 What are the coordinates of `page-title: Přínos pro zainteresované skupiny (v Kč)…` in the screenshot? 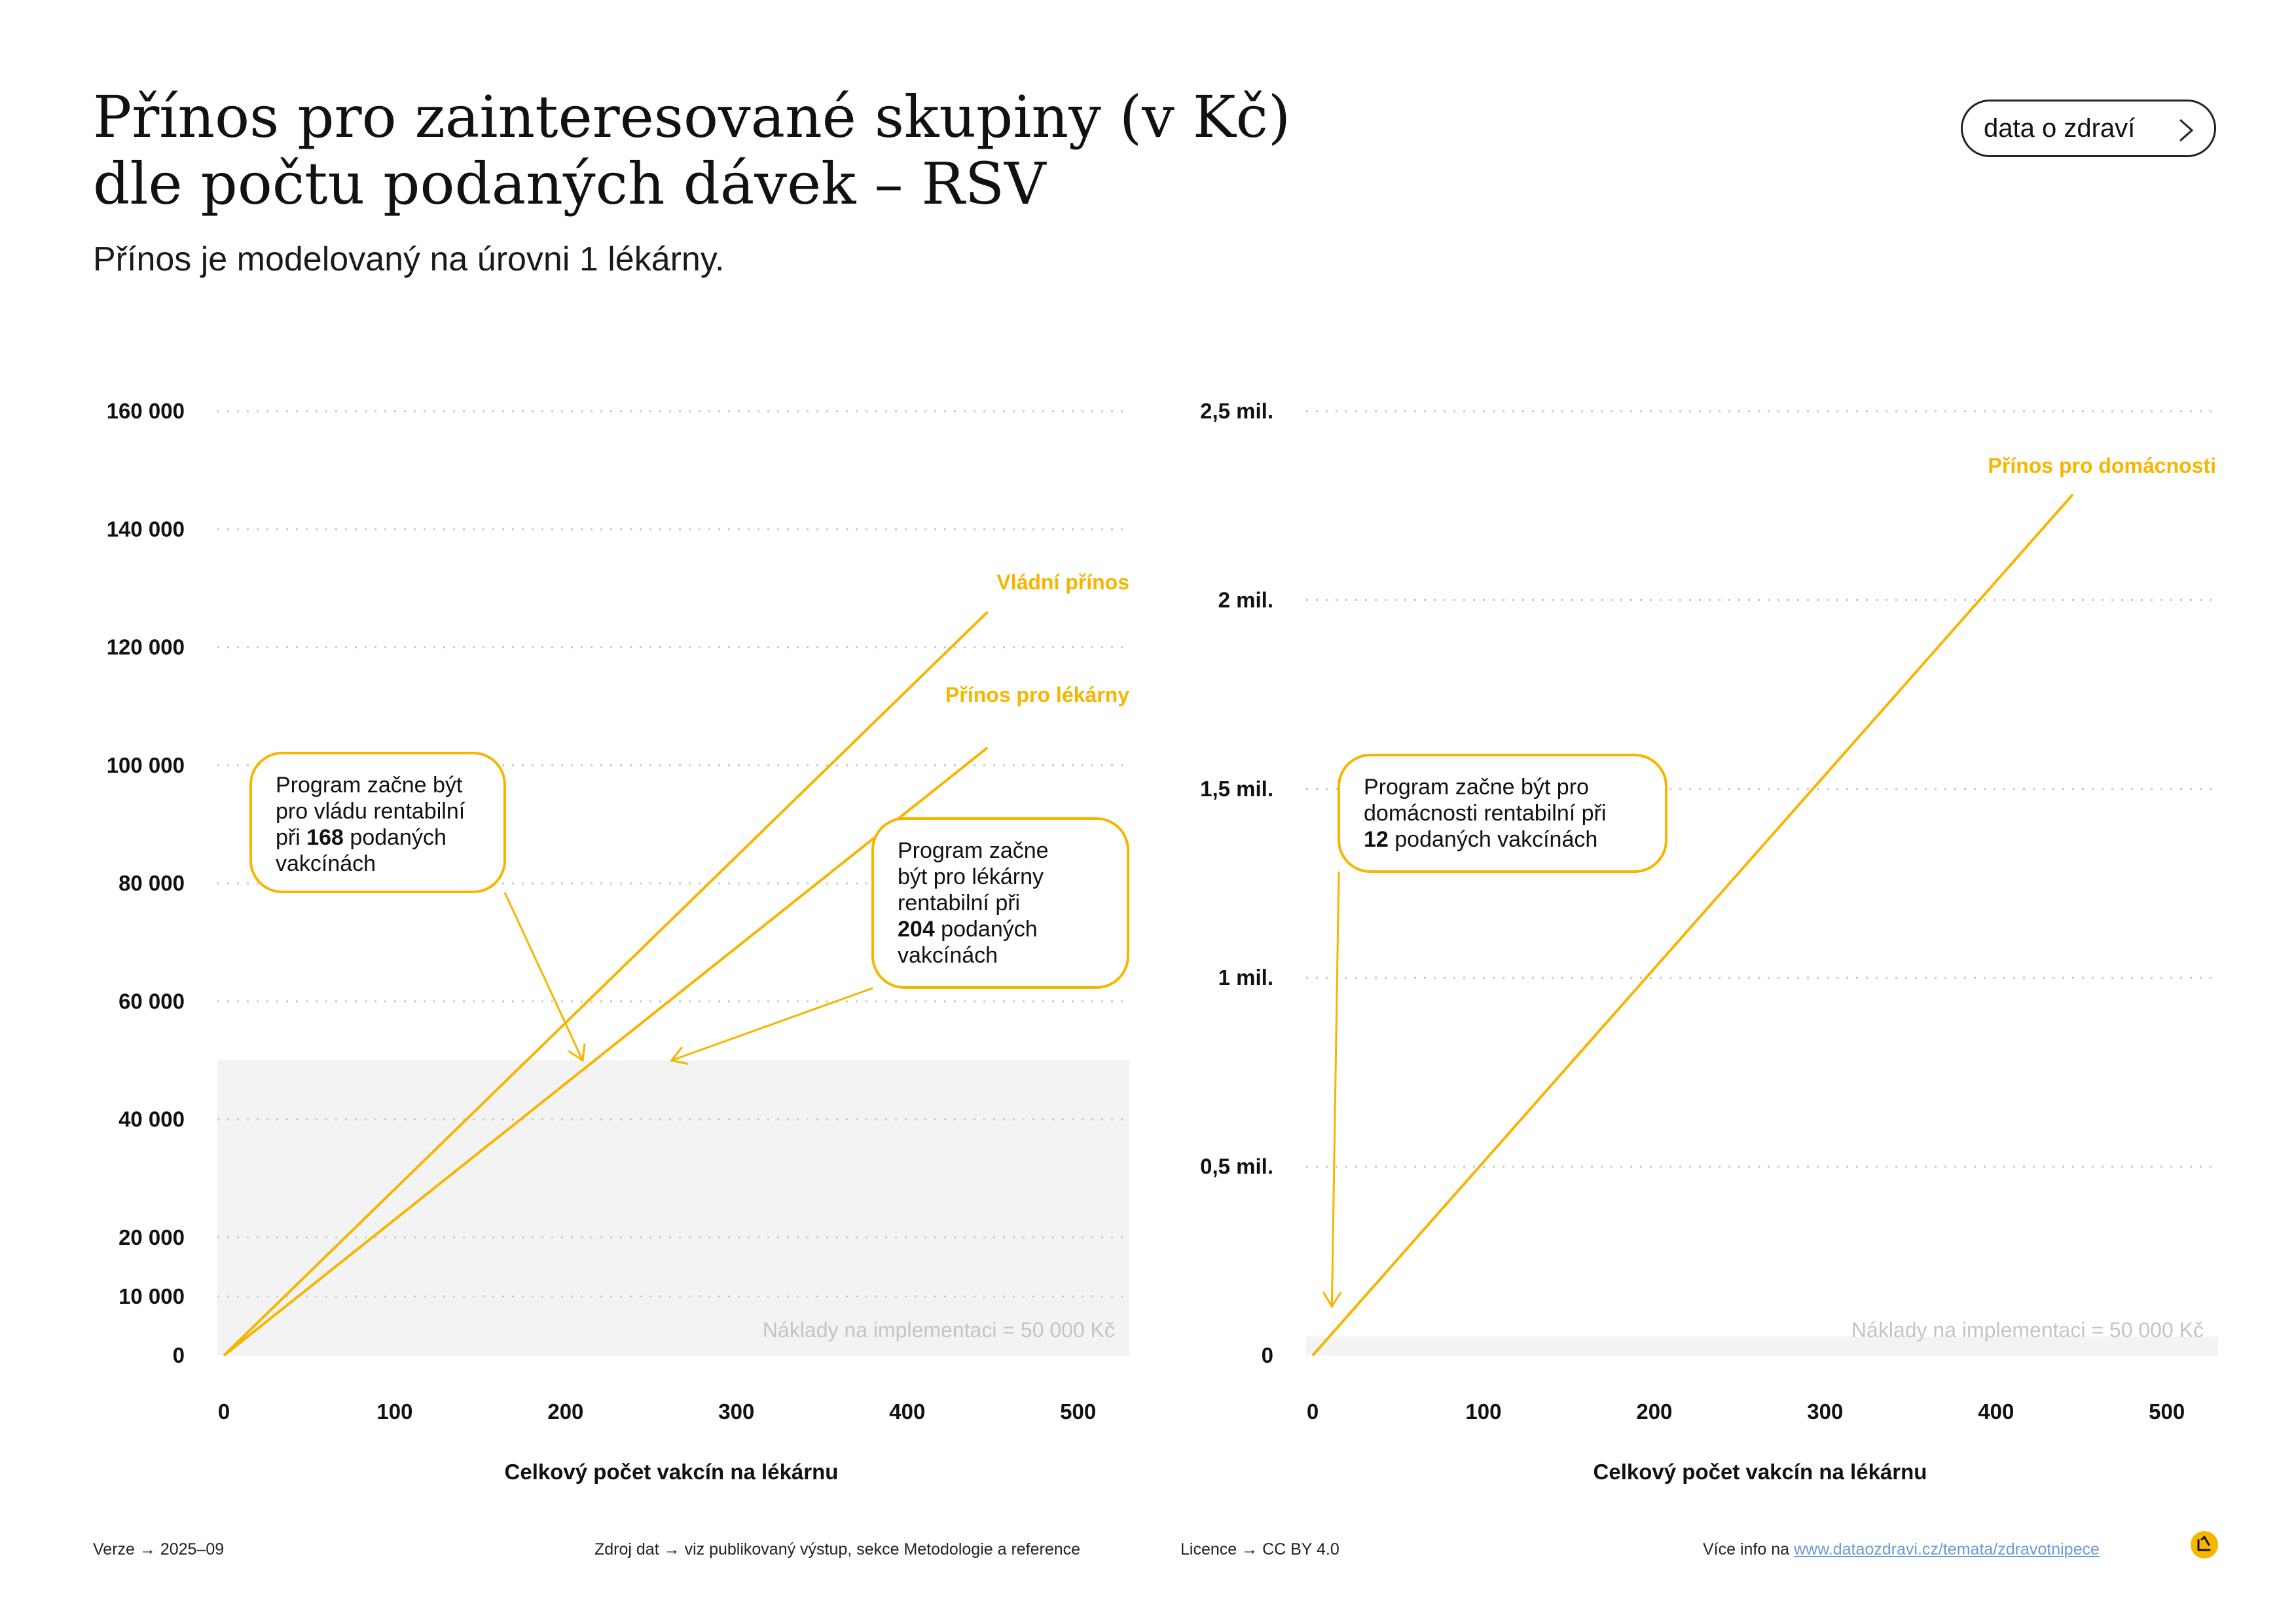 It's located at (691, 150).